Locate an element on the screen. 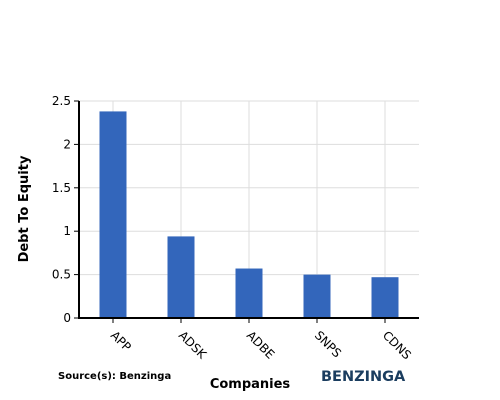 The width and height of the screenshot is (500, 400). x-tick-label: SNPS is located at coordinates (328, 344).